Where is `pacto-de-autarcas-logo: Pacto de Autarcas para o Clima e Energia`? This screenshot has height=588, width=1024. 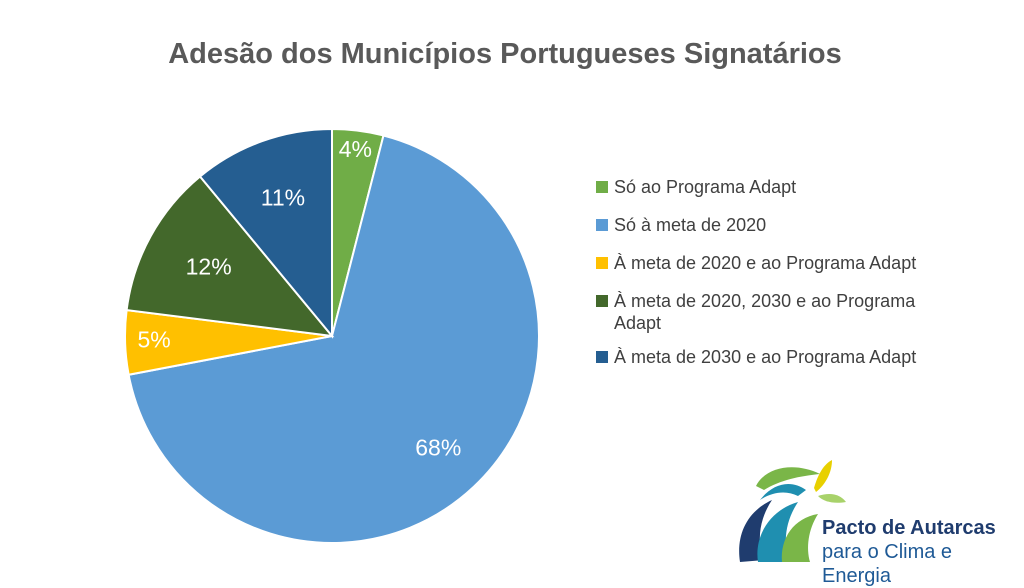
pacto-de-autarcas-logo: Pacto de Autarcas para o Clima e Energia is located at coordinates (880, 521).